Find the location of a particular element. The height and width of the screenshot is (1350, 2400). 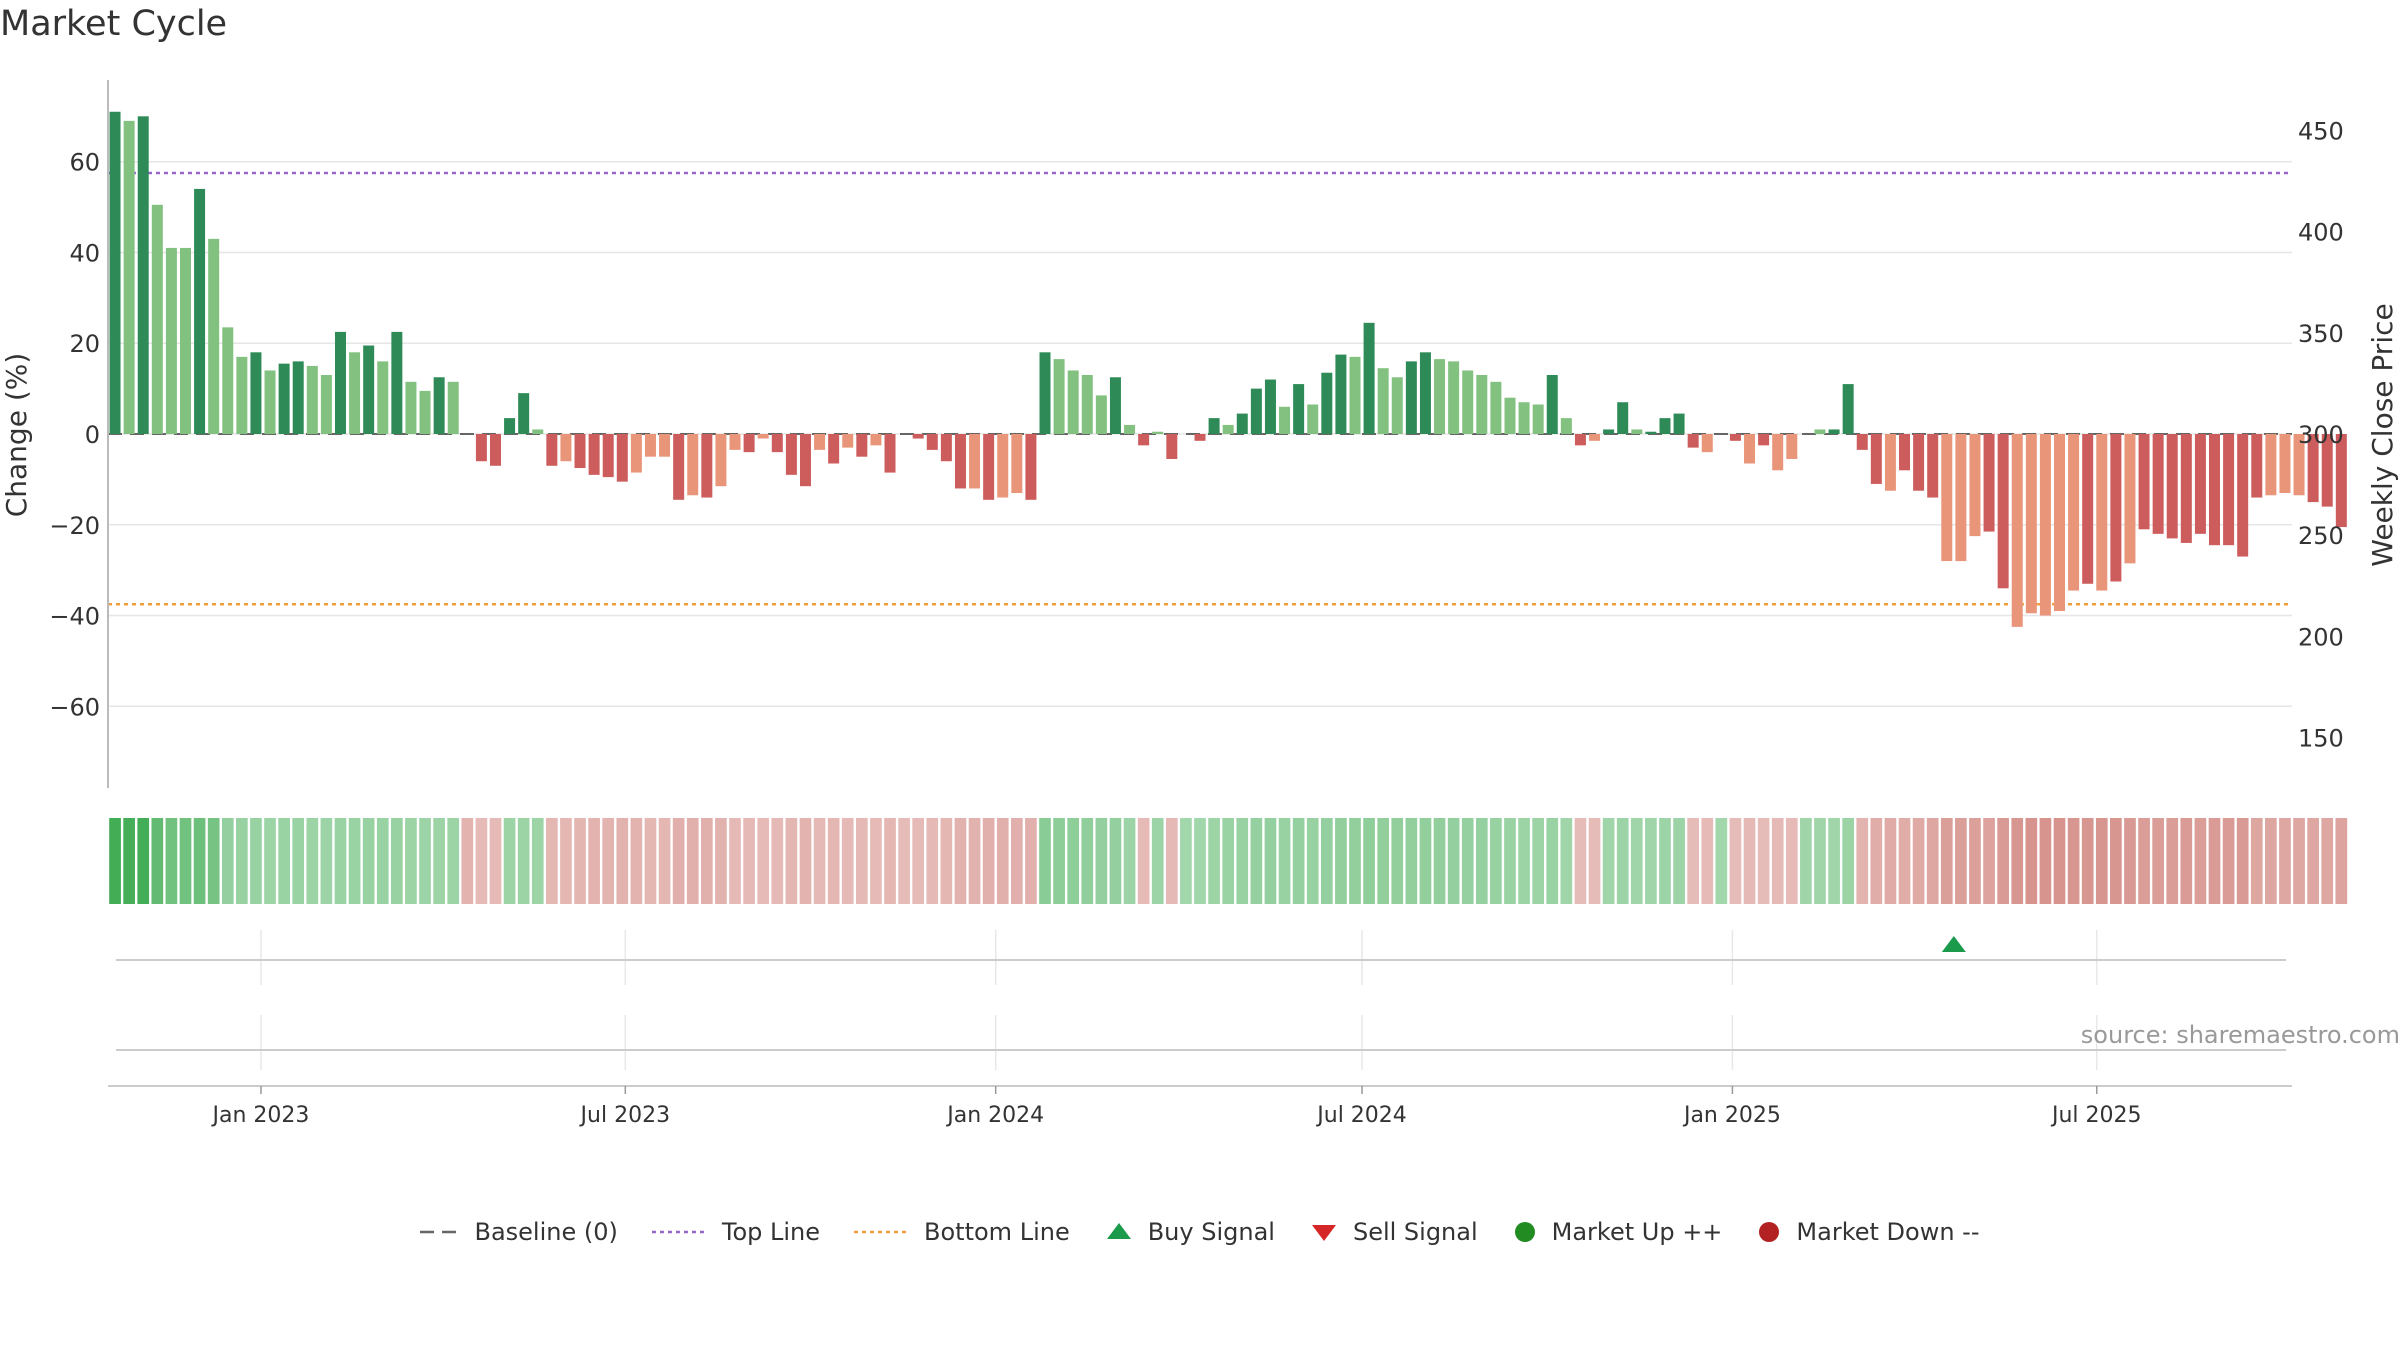

right-y-axis-ticks: 150 200 250 300 350 400 450 is located at coordinates (2321, 435).